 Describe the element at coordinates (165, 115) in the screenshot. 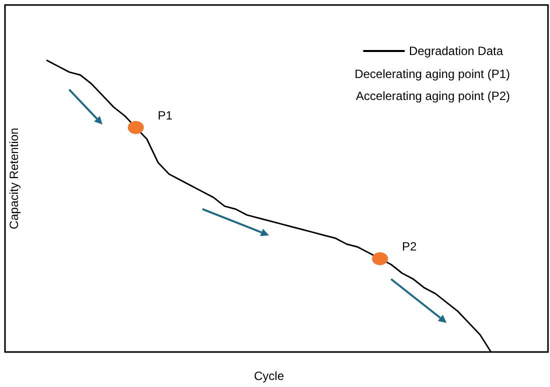

I see `annotation: P1` at that location.